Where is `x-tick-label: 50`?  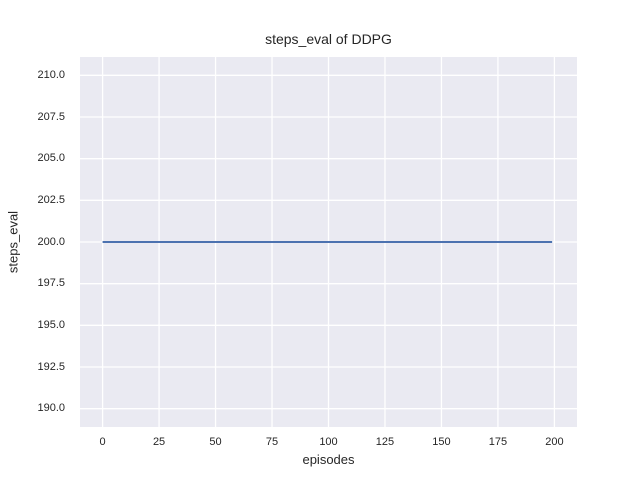 x-tick-label: 50 is located at coordinates (215, 442).